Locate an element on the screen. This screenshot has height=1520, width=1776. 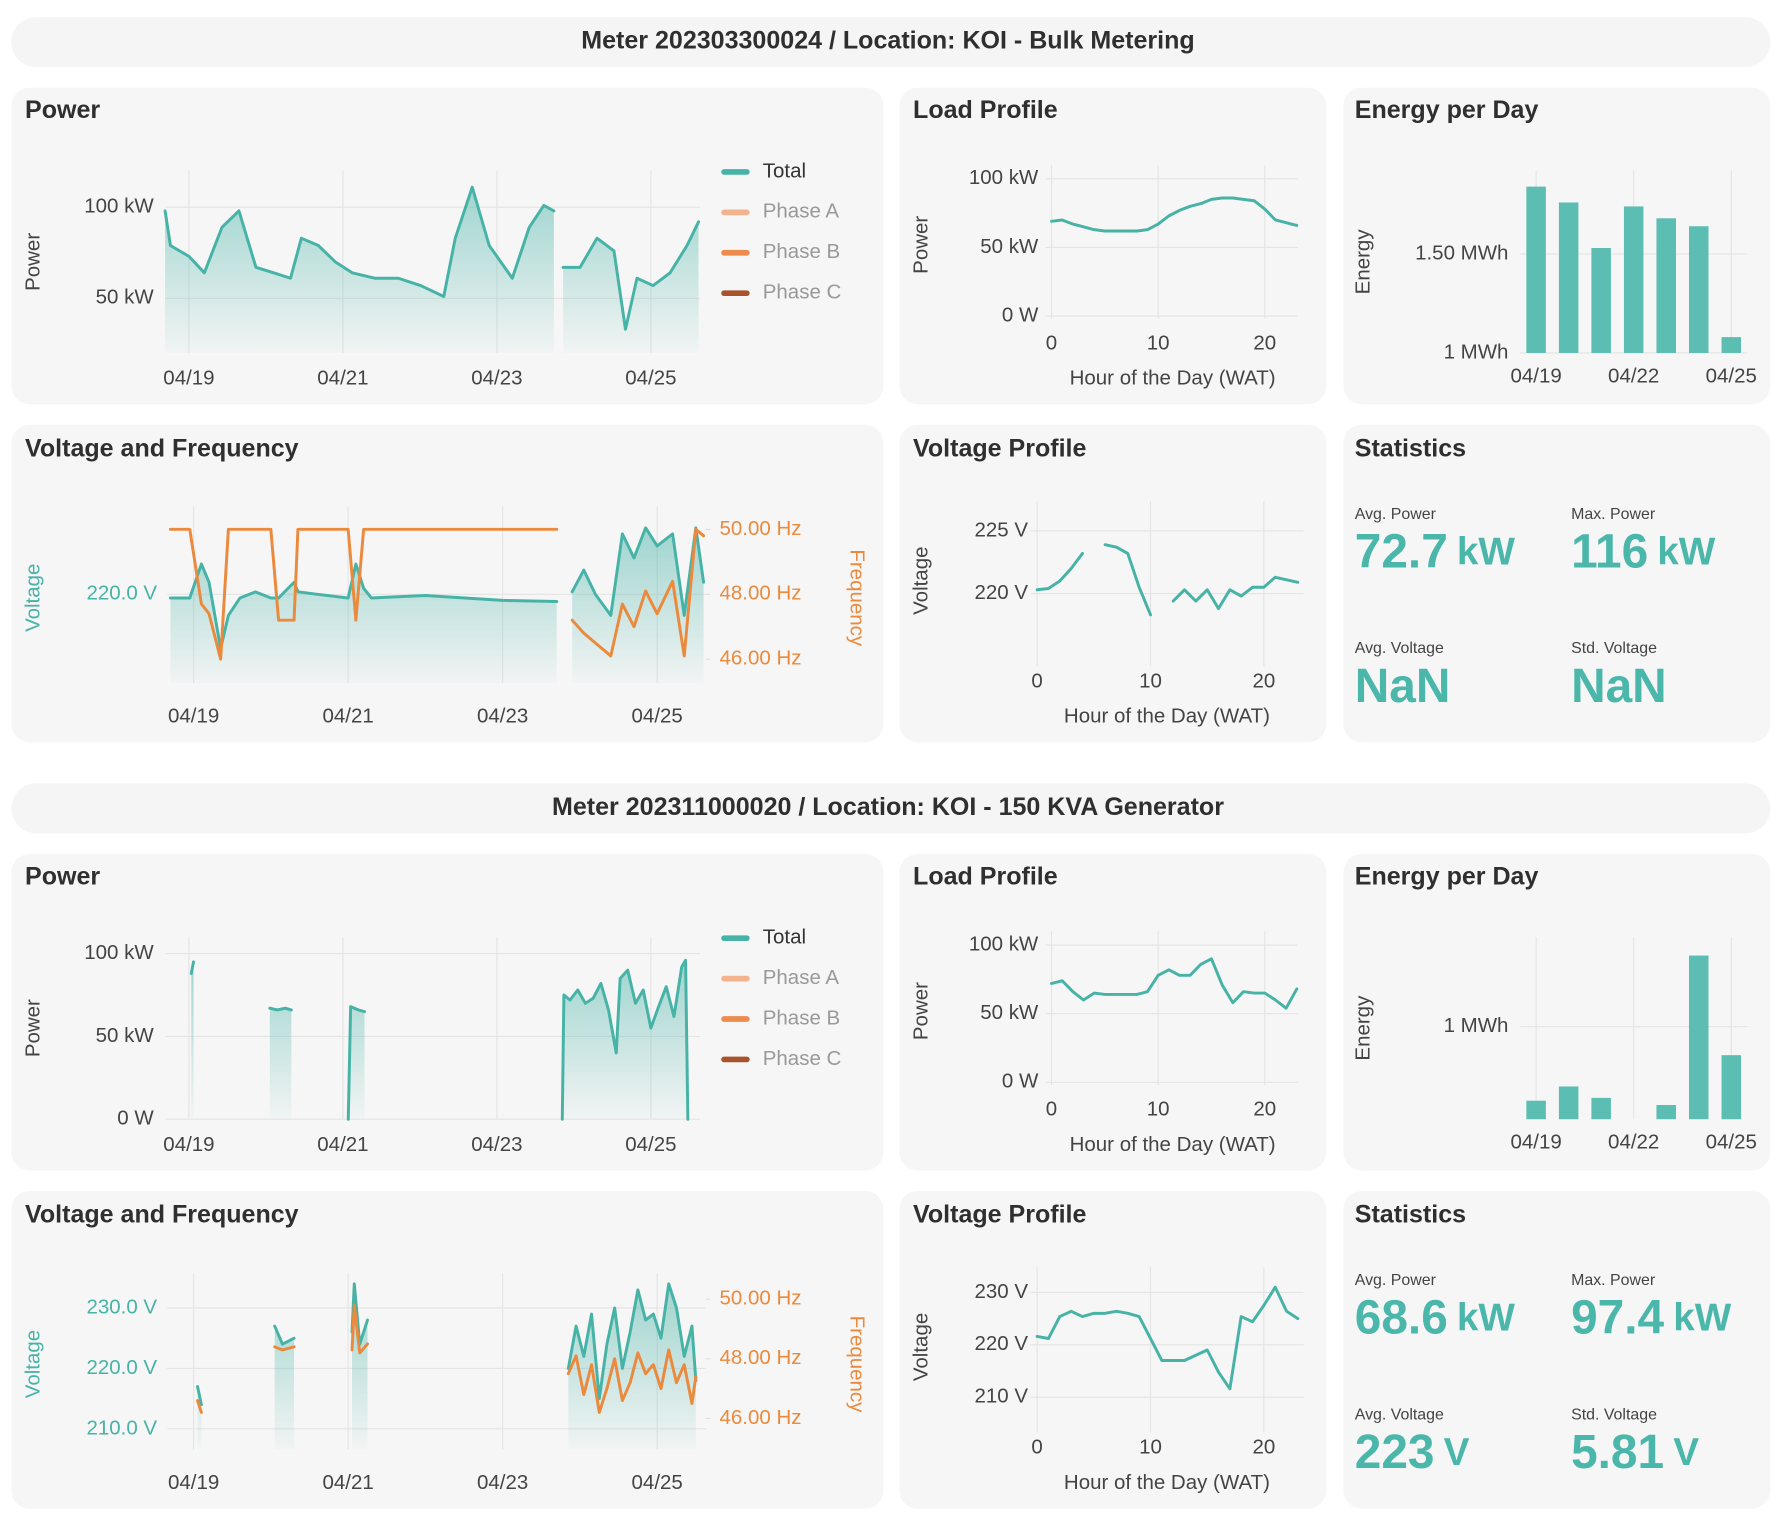
stat-label: Avg. Voltage is located at coordinates (1399, 648).